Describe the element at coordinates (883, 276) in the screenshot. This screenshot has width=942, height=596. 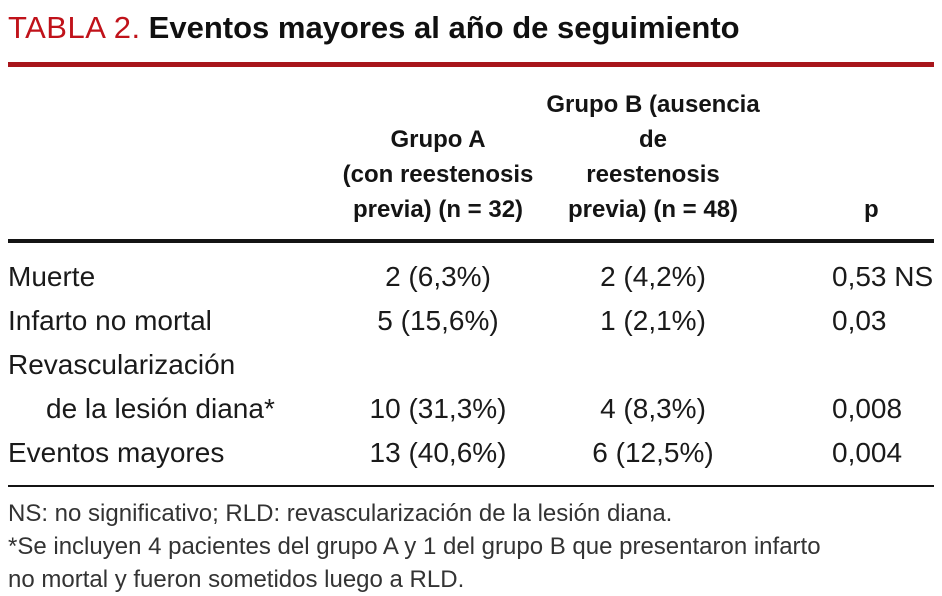
I see `cell-p-value: 0,53 NS` at that location.